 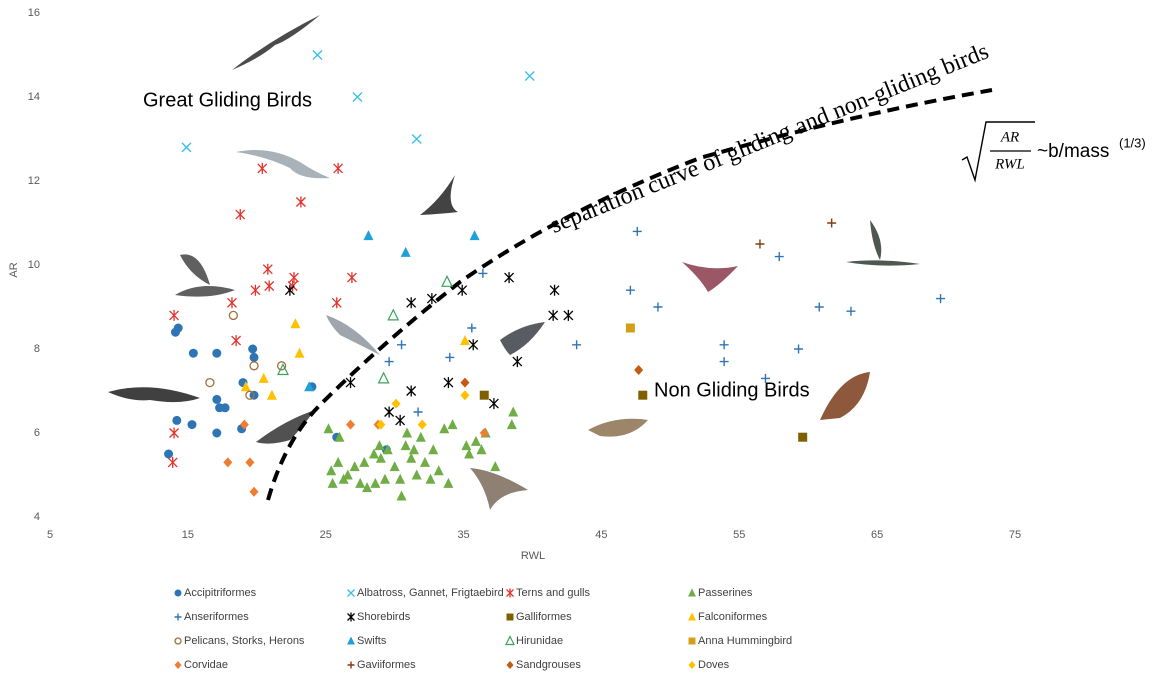 I want to click on legend-label: Corvidae, so click(x=206, y=665).